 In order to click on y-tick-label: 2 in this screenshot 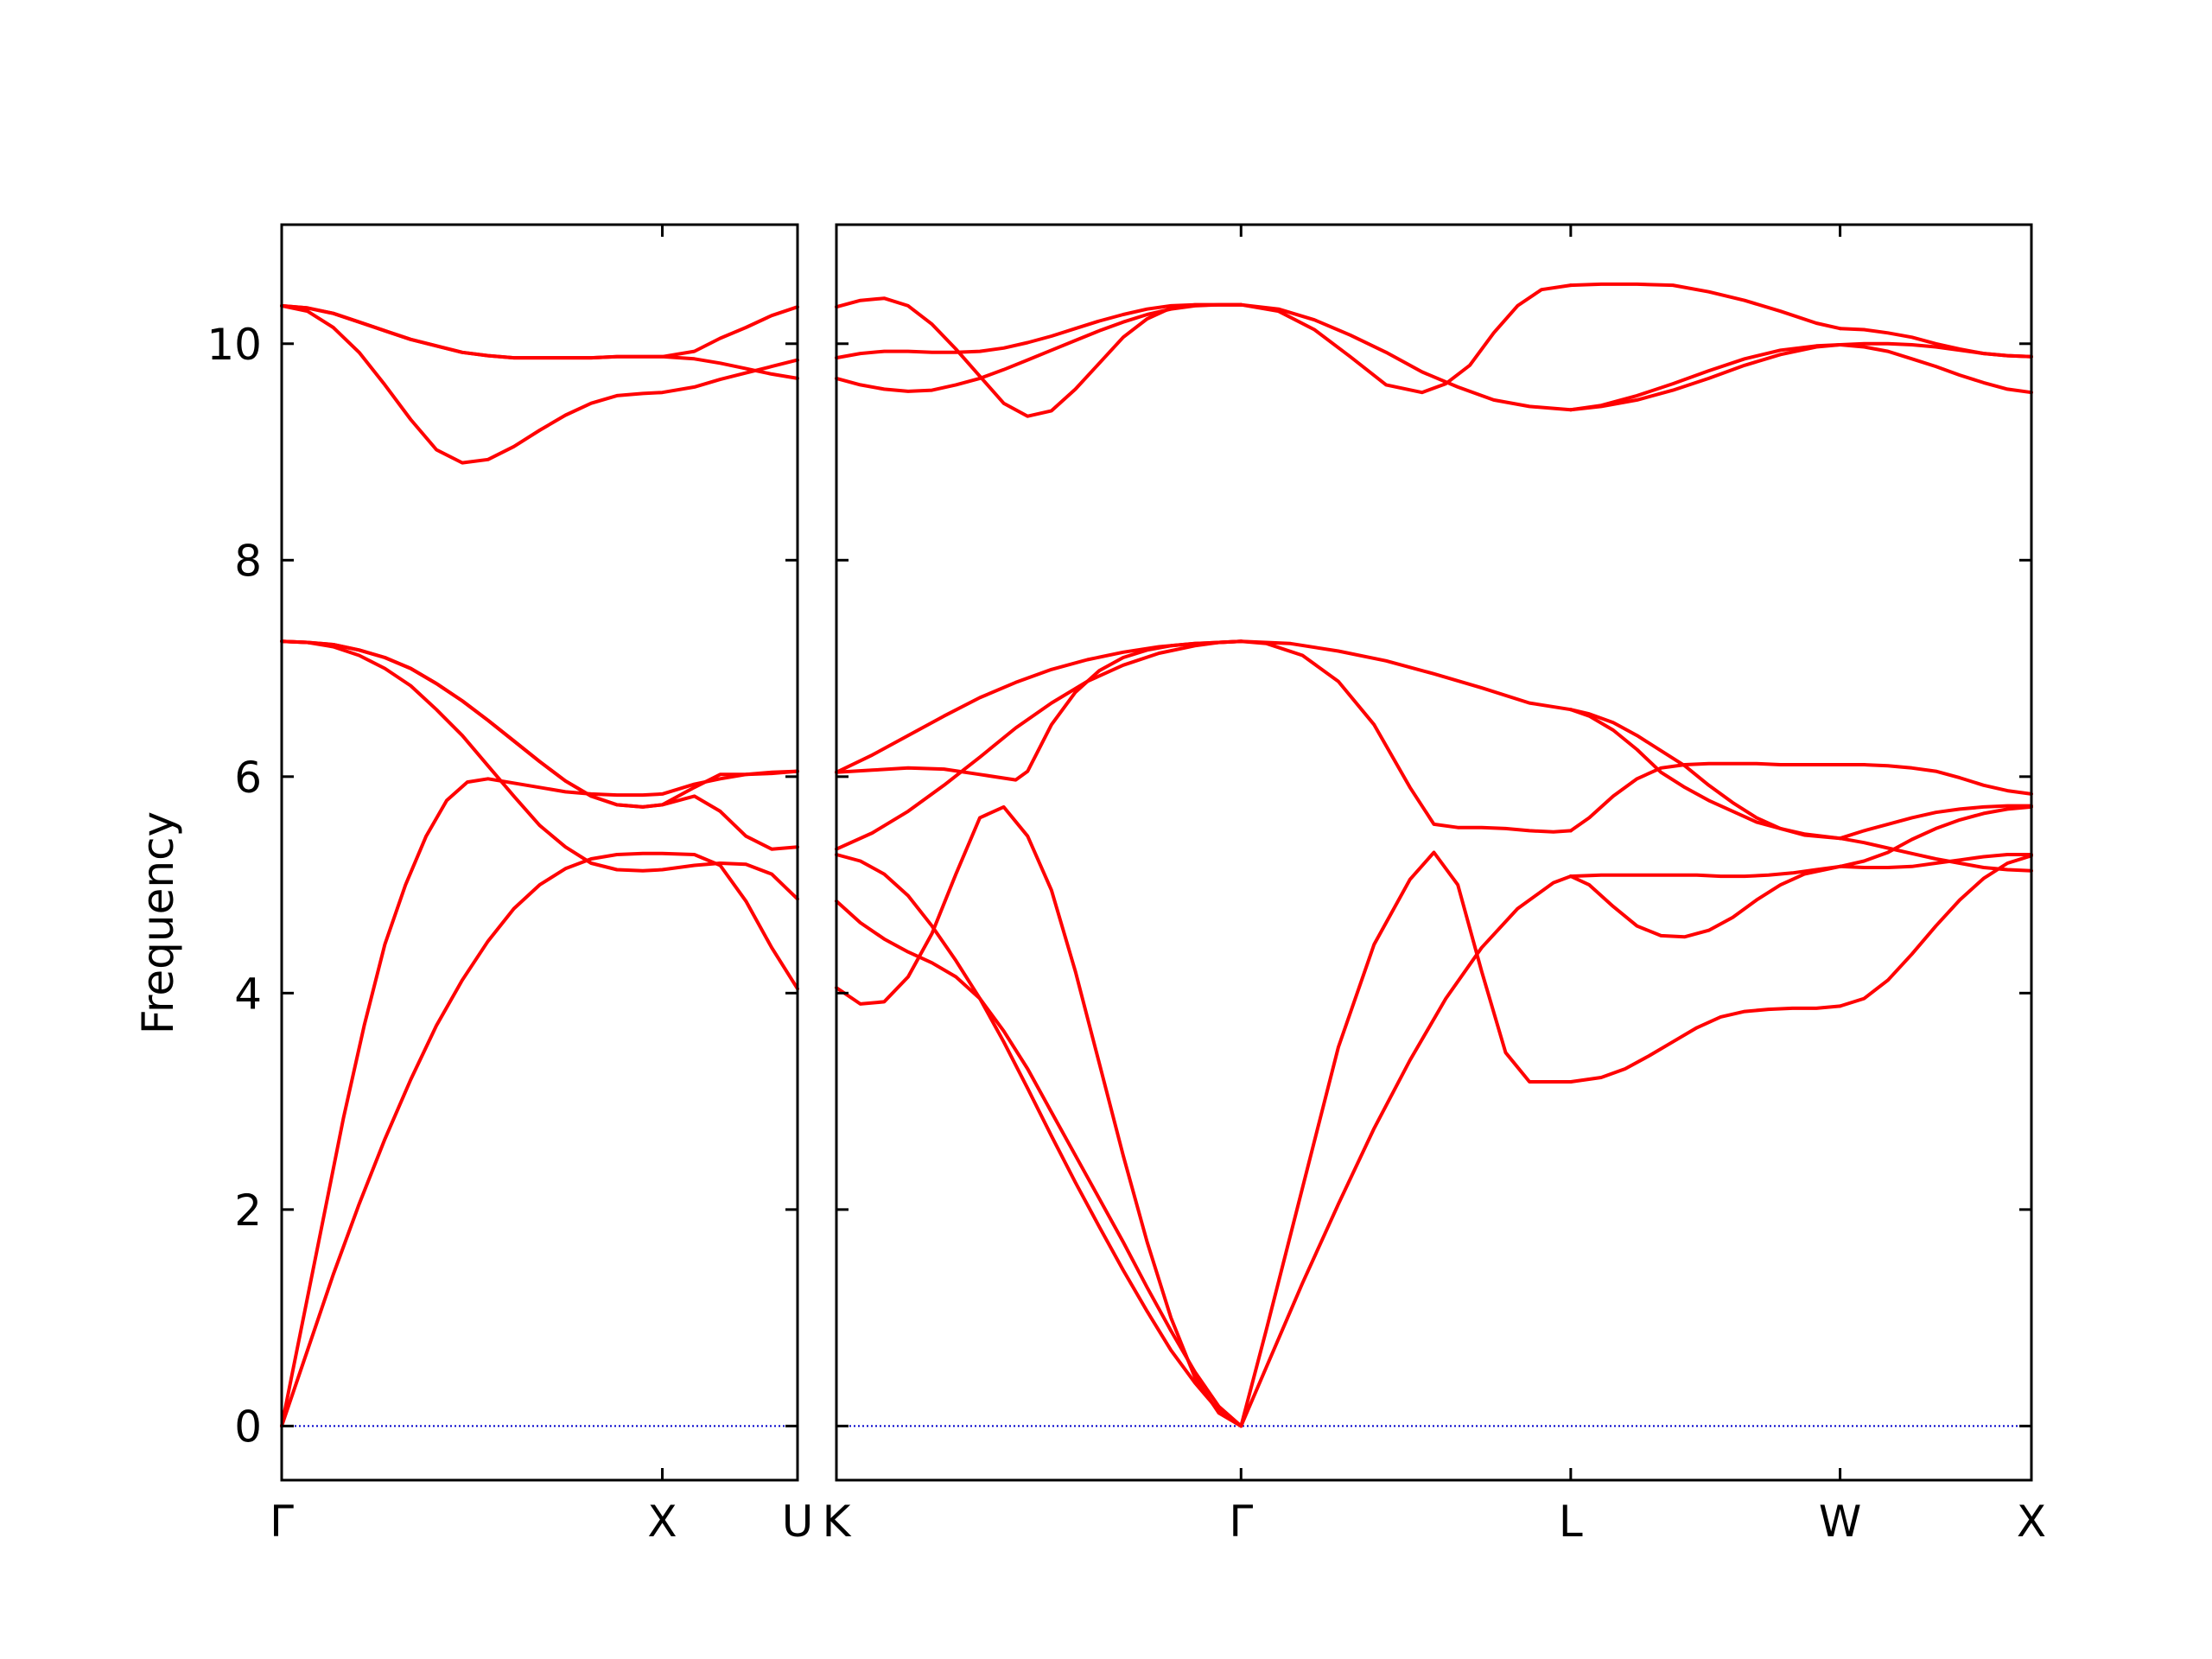, I will do `click(248, 1210)`.